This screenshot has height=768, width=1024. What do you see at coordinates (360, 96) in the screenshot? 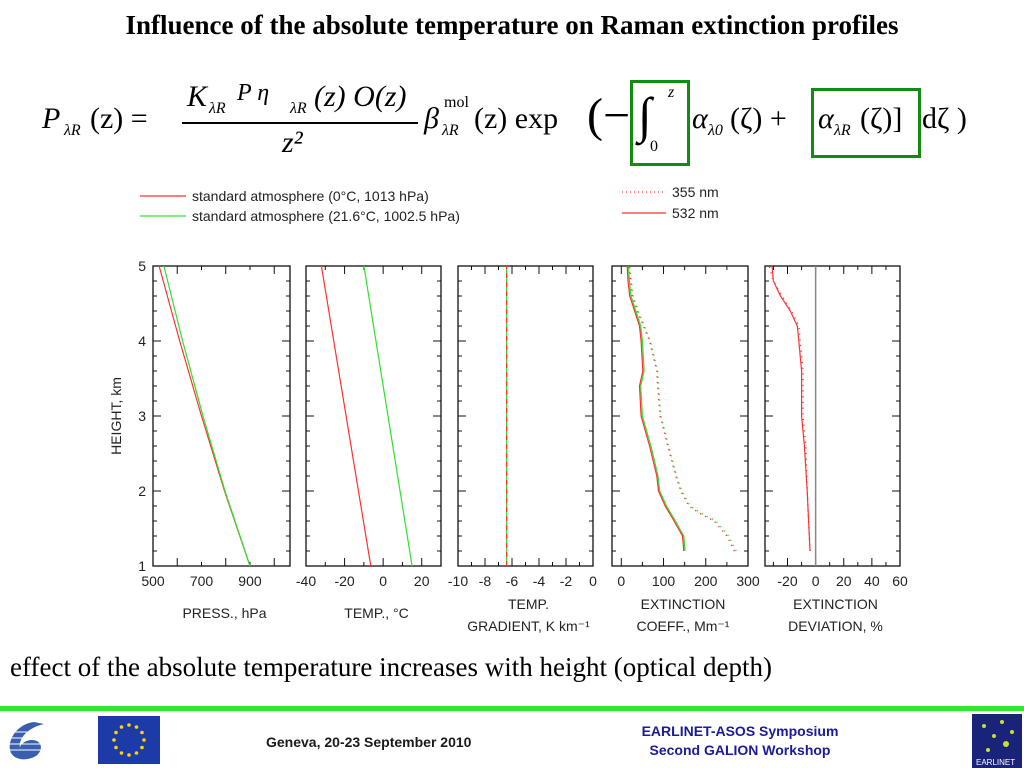
I see `formula-num-tail: (z) O(z)` at bounding box center [360, 96].